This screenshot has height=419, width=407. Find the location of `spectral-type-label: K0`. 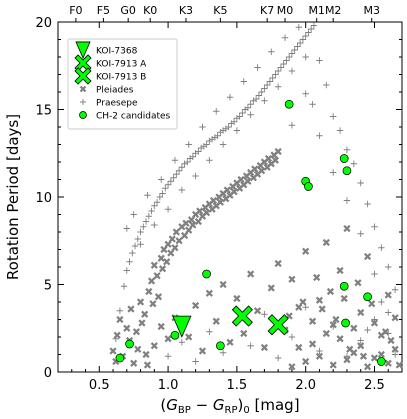

spectral-type-label: K0 is located at coordinates (150, 10).